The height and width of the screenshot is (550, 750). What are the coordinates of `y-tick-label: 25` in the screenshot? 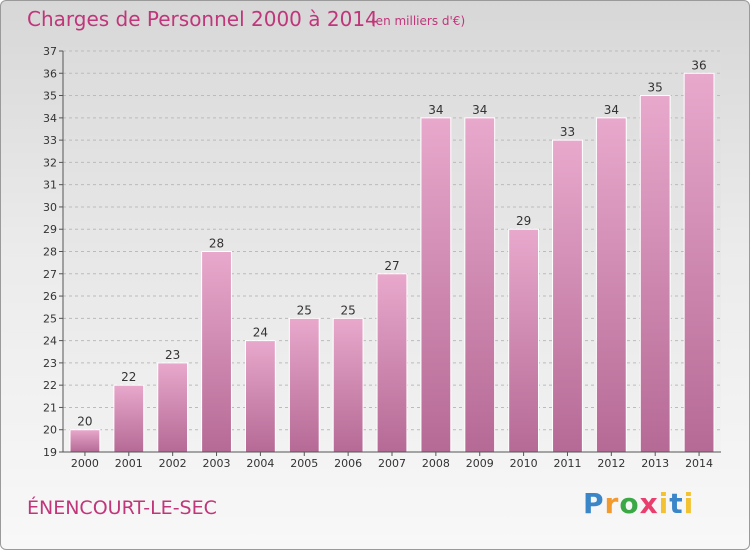 It's located at (50, 318).